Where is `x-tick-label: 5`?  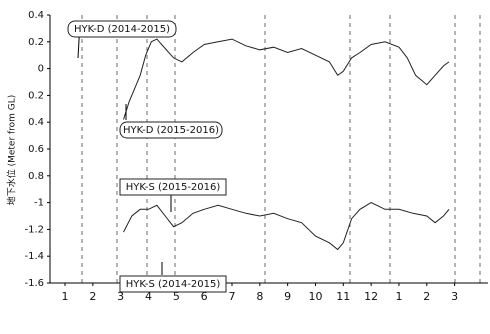
x-tick-label: 5 is located at coordinates (176, 296).